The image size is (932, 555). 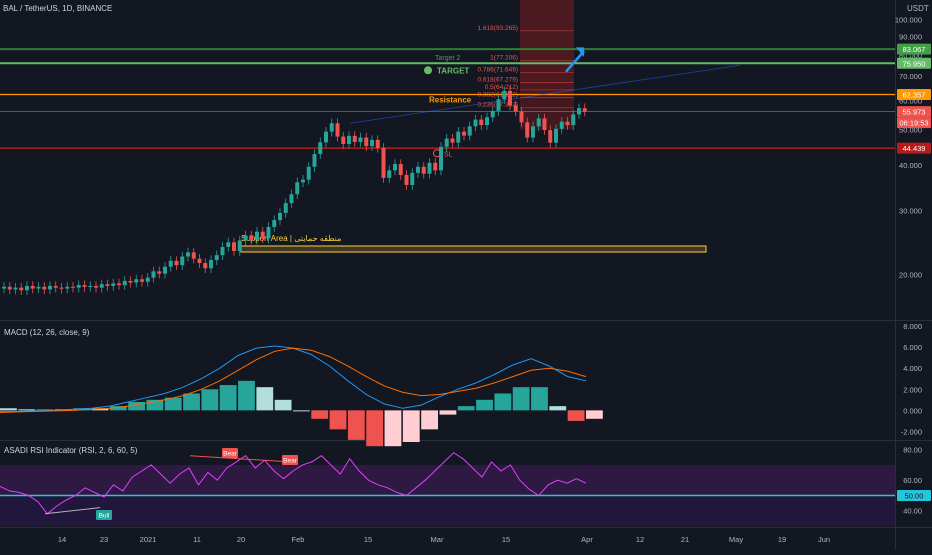 What do you see at coordinates (62, 539) in the screenshot?
I see `time-tick: 14` at bounding box center [62, 539].